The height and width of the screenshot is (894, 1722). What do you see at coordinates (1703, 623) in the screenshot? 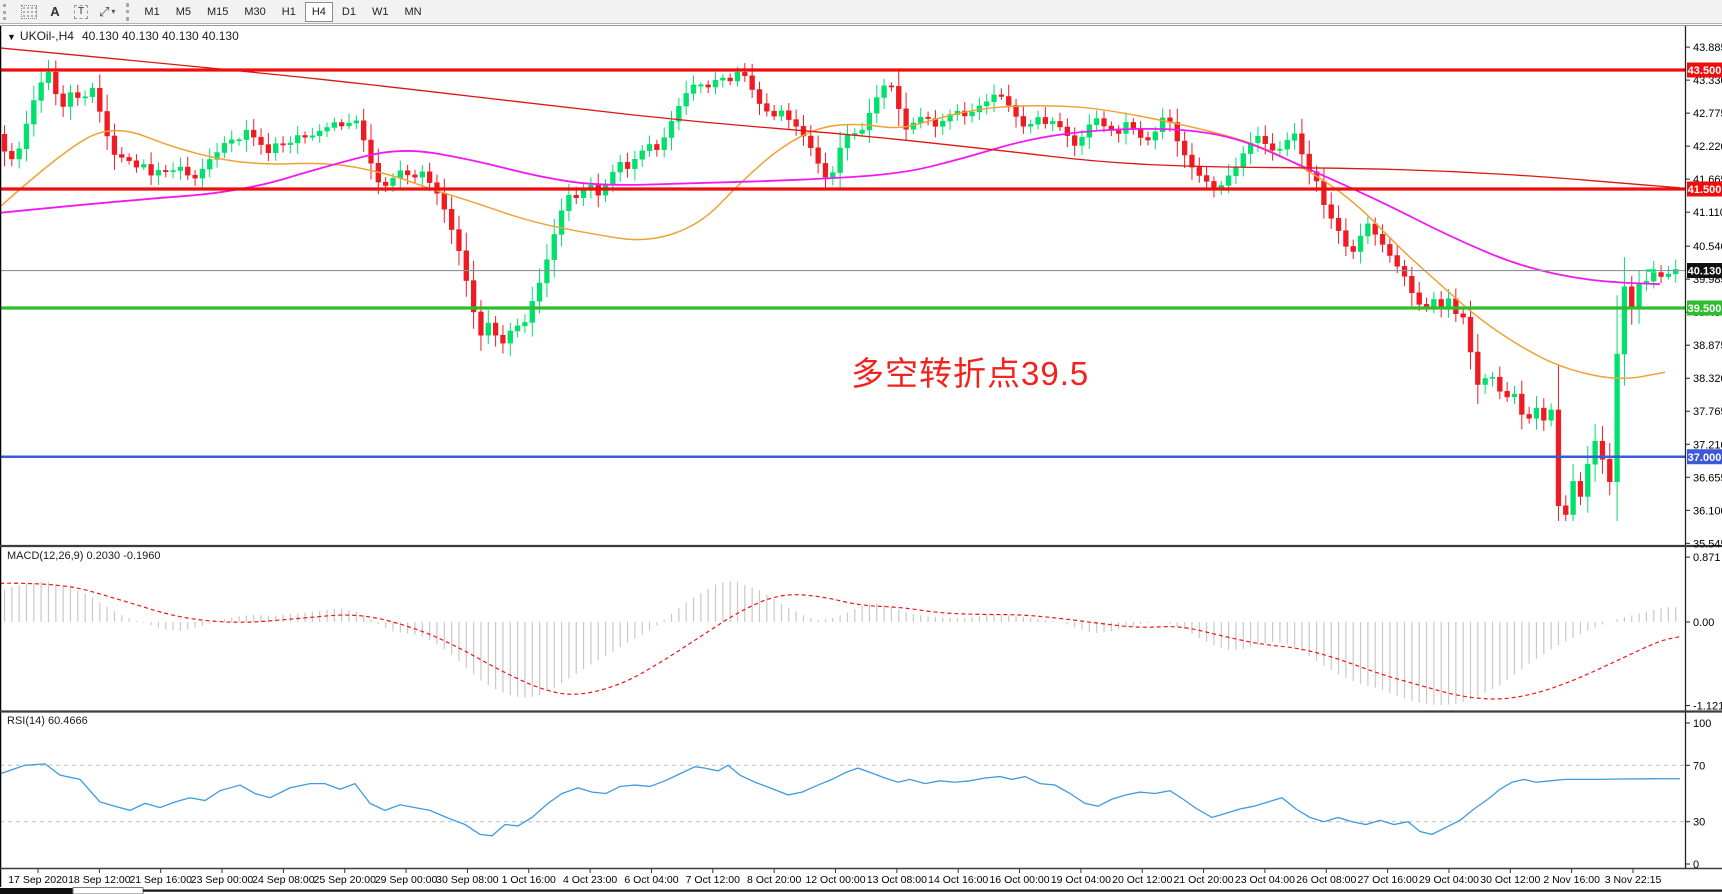
I see `macd-scale-label: 0.00` at bounding box center [1703, 623].